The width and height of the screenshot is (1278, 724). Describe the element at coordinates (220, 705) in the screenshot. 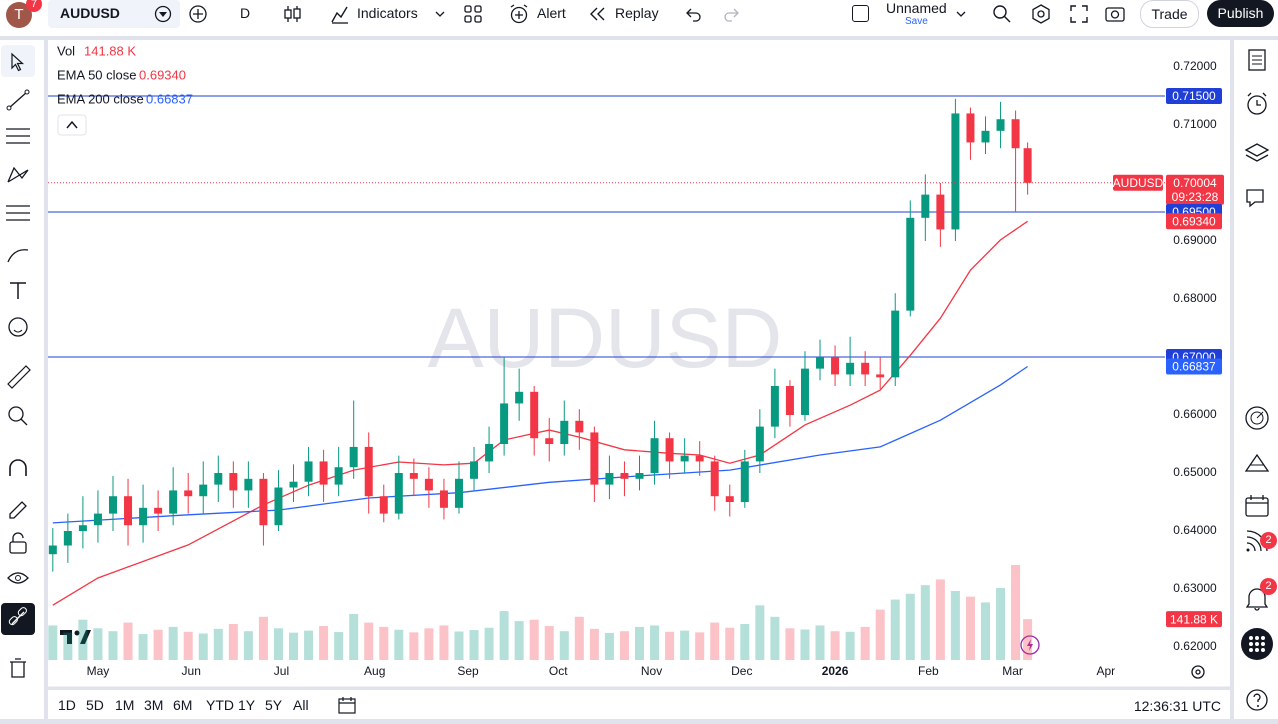

I see `range-button: YTD` at that location.